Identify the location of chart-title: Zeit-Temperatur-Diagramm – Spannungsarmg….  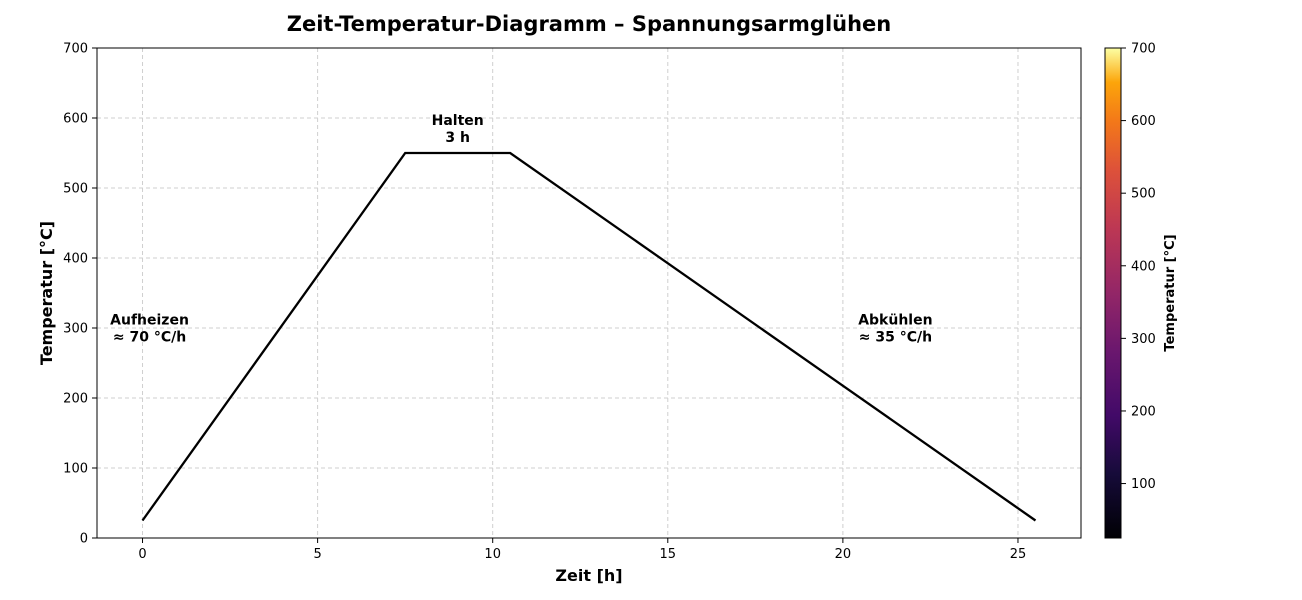
(589, 24).